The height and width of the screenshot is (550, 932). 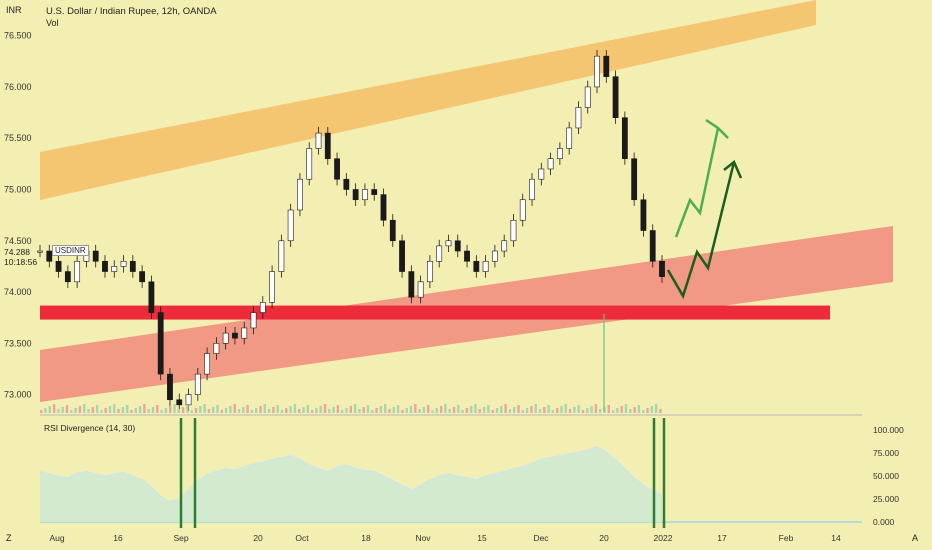 I want to click on auto-scale-corner: A, so click(x=915, y=538).